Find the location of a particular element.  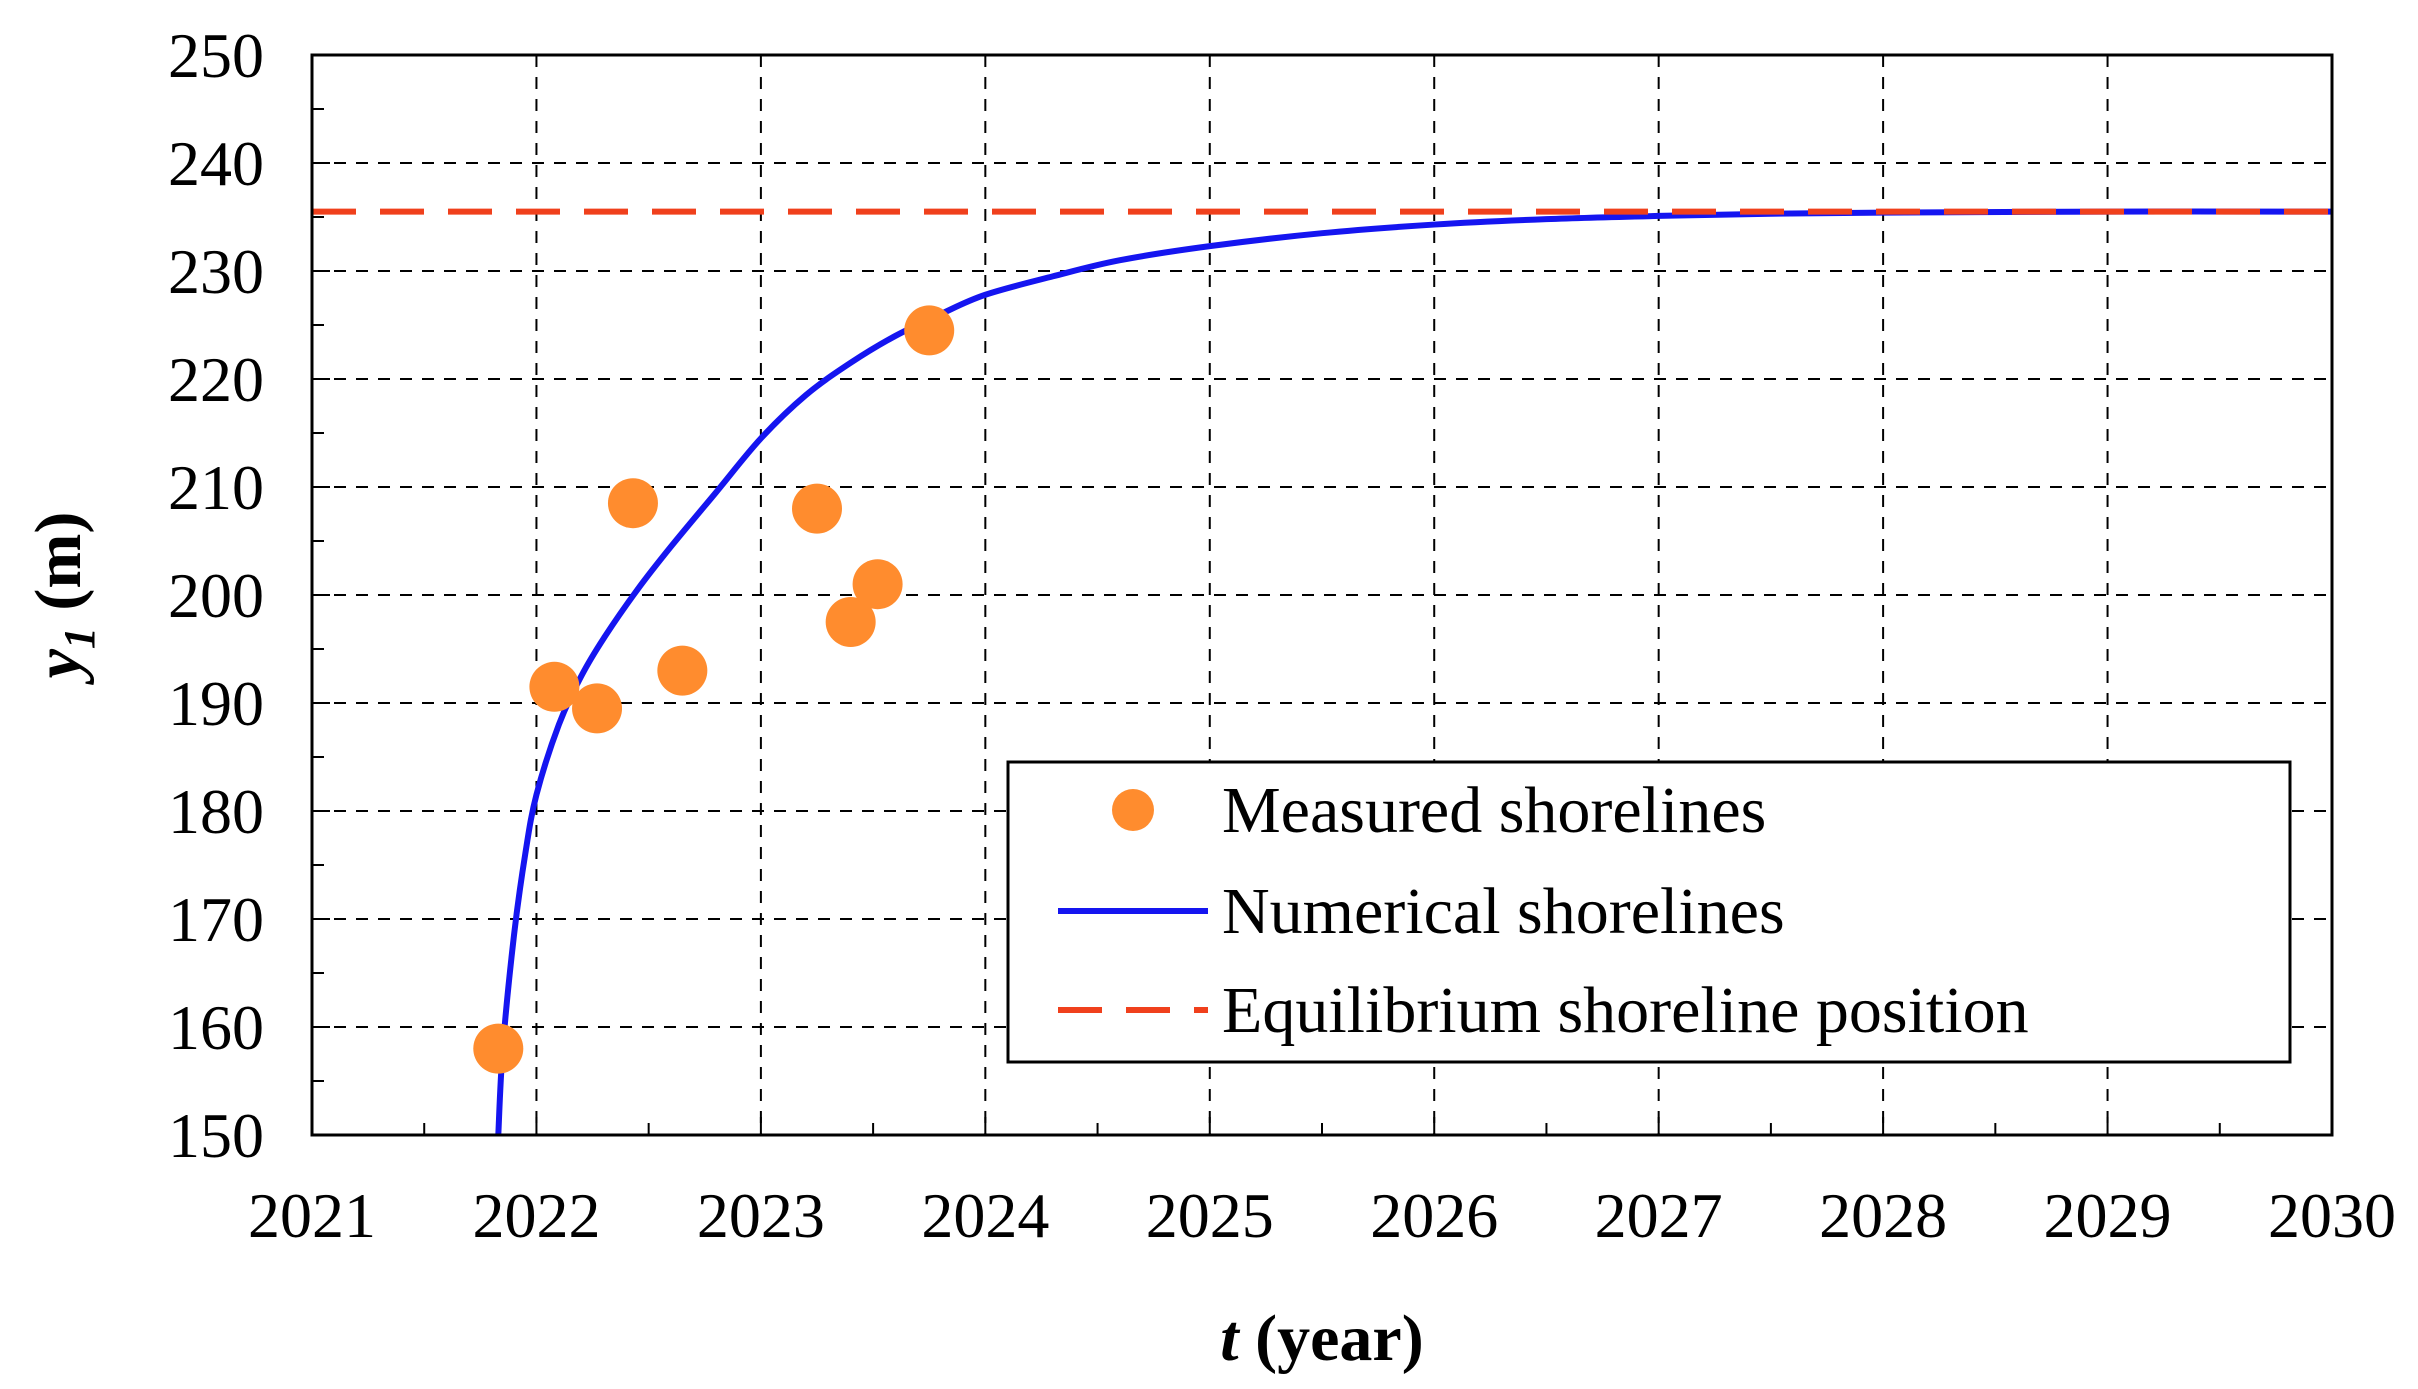

legend-box is located at coordinates (1649, 912).